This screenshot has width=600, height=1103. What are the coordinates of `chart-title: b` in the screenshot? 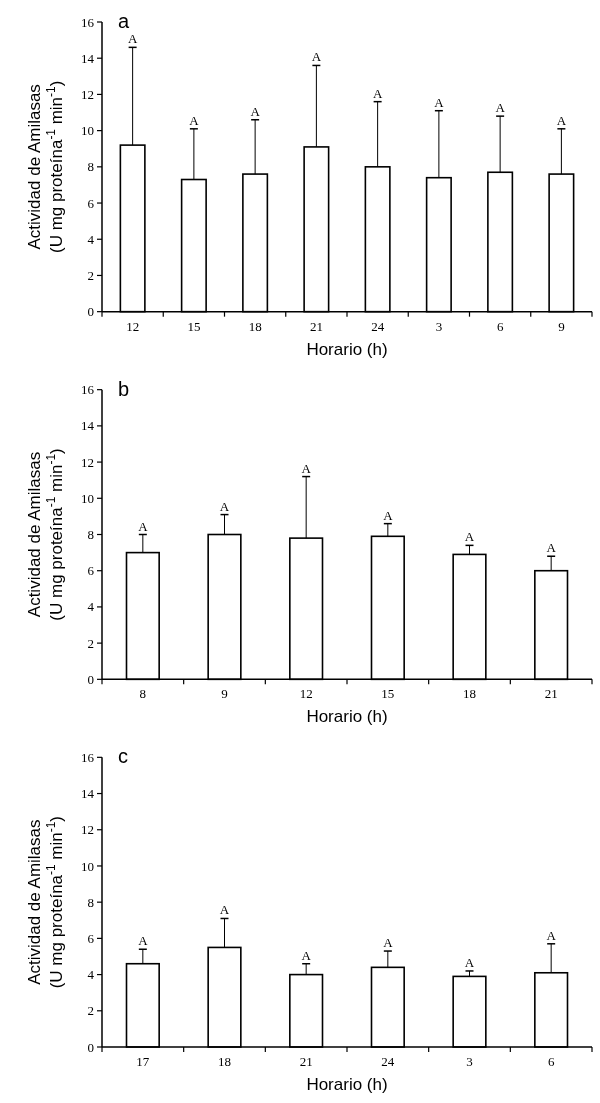 It's located at (124, 388).